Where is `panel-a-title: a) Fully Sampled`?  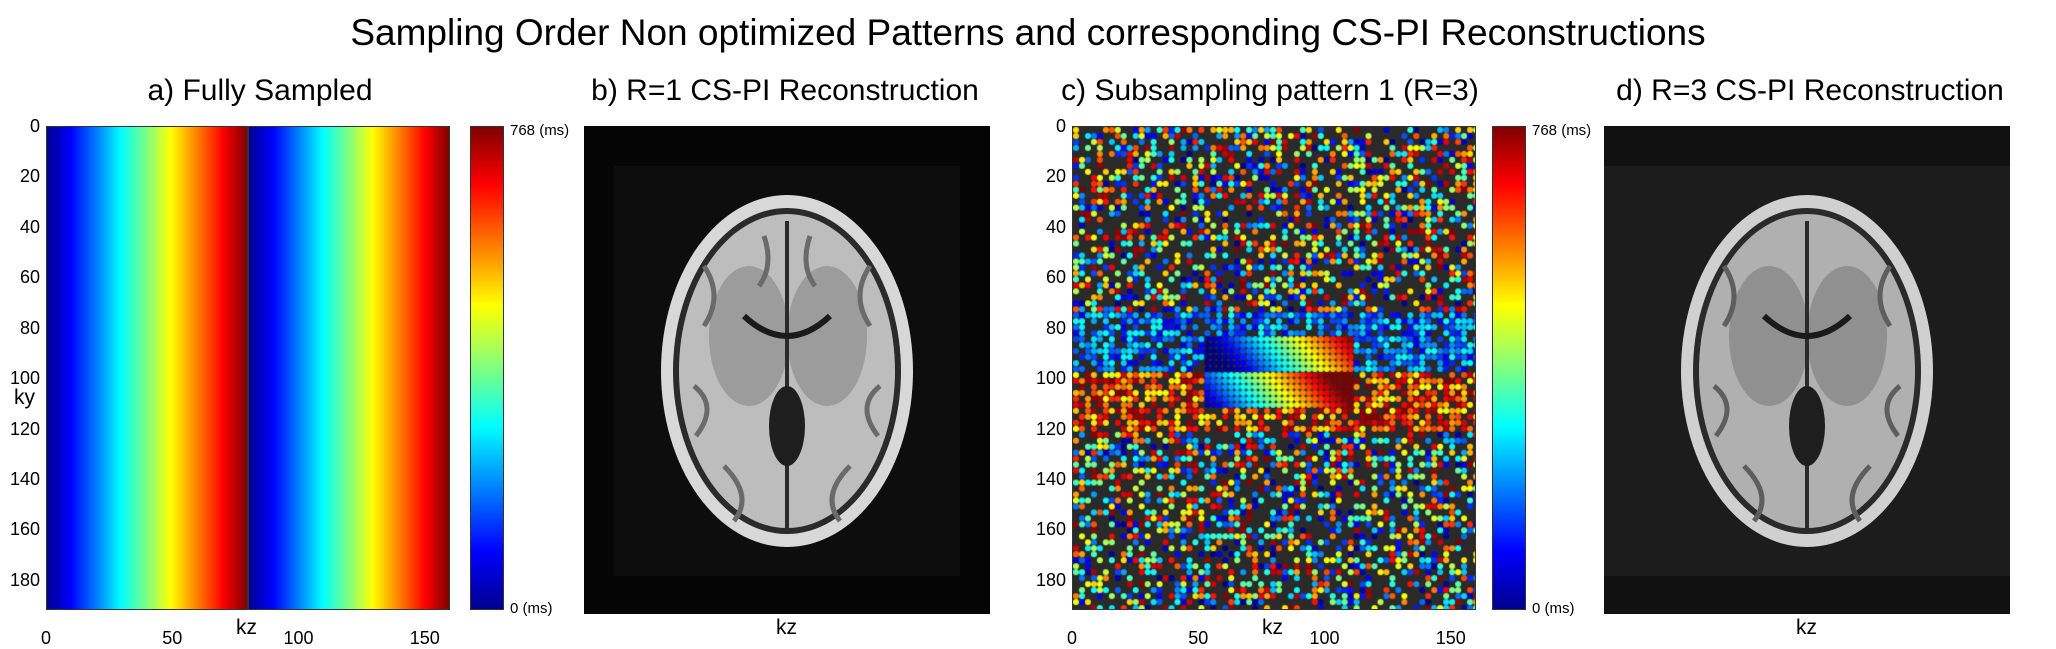 panel-a-title: a) Fully Sampled is located at coordinates (260, 90).